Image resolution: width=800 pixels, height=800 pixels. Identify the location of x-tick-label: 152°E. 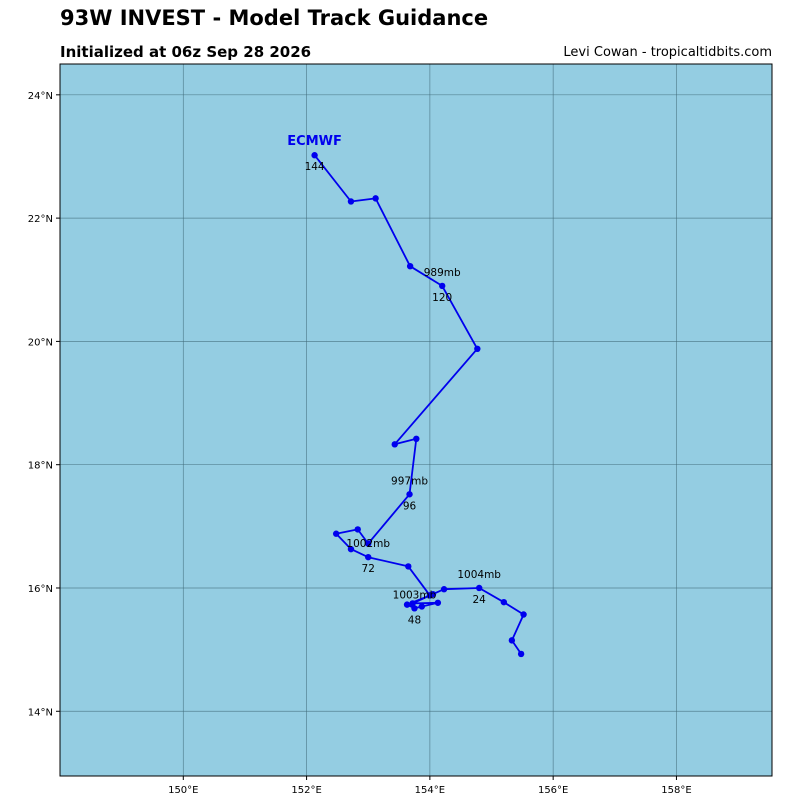
(306, 790).